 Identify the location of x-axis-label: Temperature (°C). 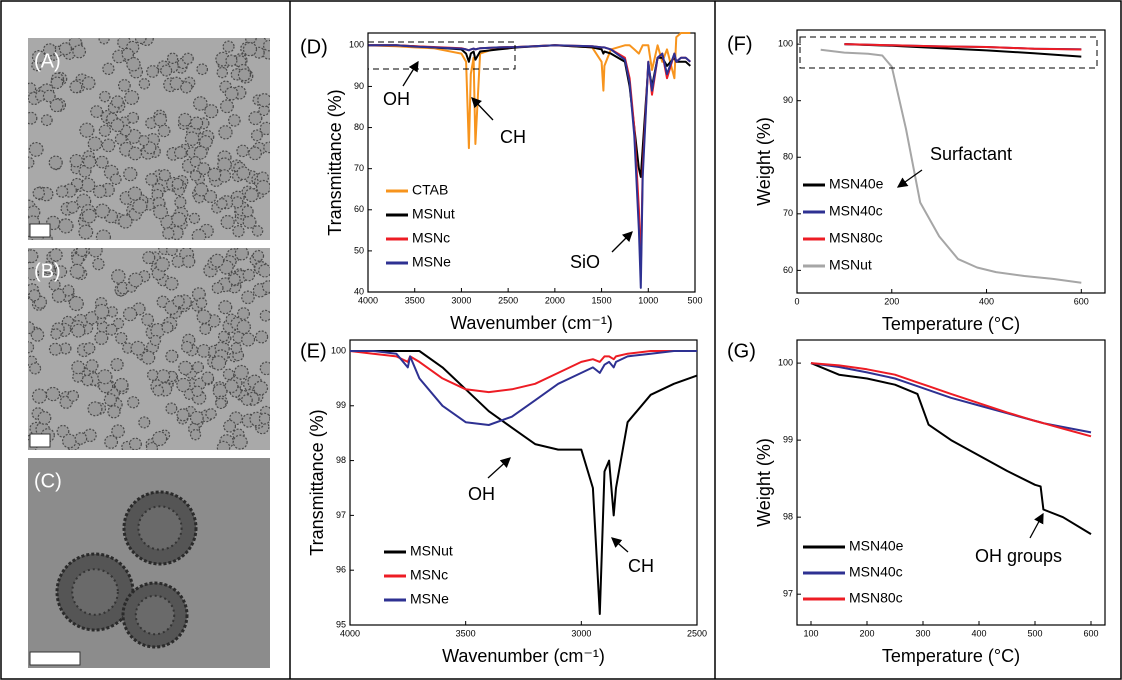
(951, 656).